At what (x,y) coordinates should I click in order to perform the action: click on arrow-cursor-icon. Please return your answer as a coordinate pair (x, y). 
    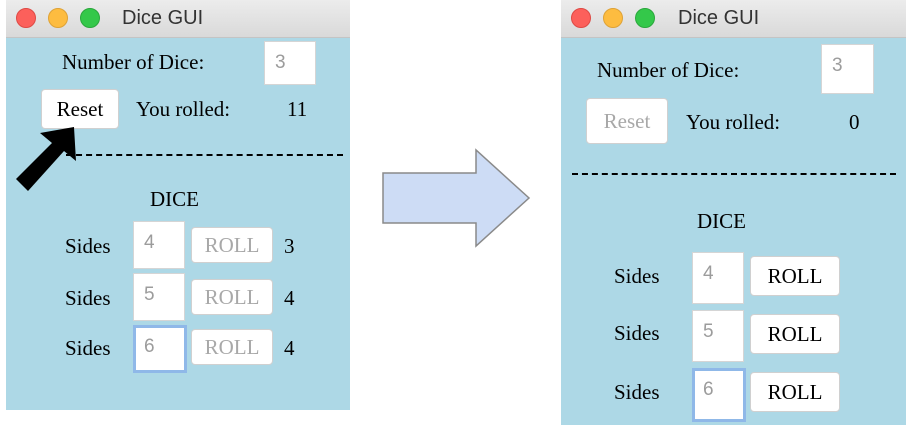
    Looking at the image, I should click on (49, 160).